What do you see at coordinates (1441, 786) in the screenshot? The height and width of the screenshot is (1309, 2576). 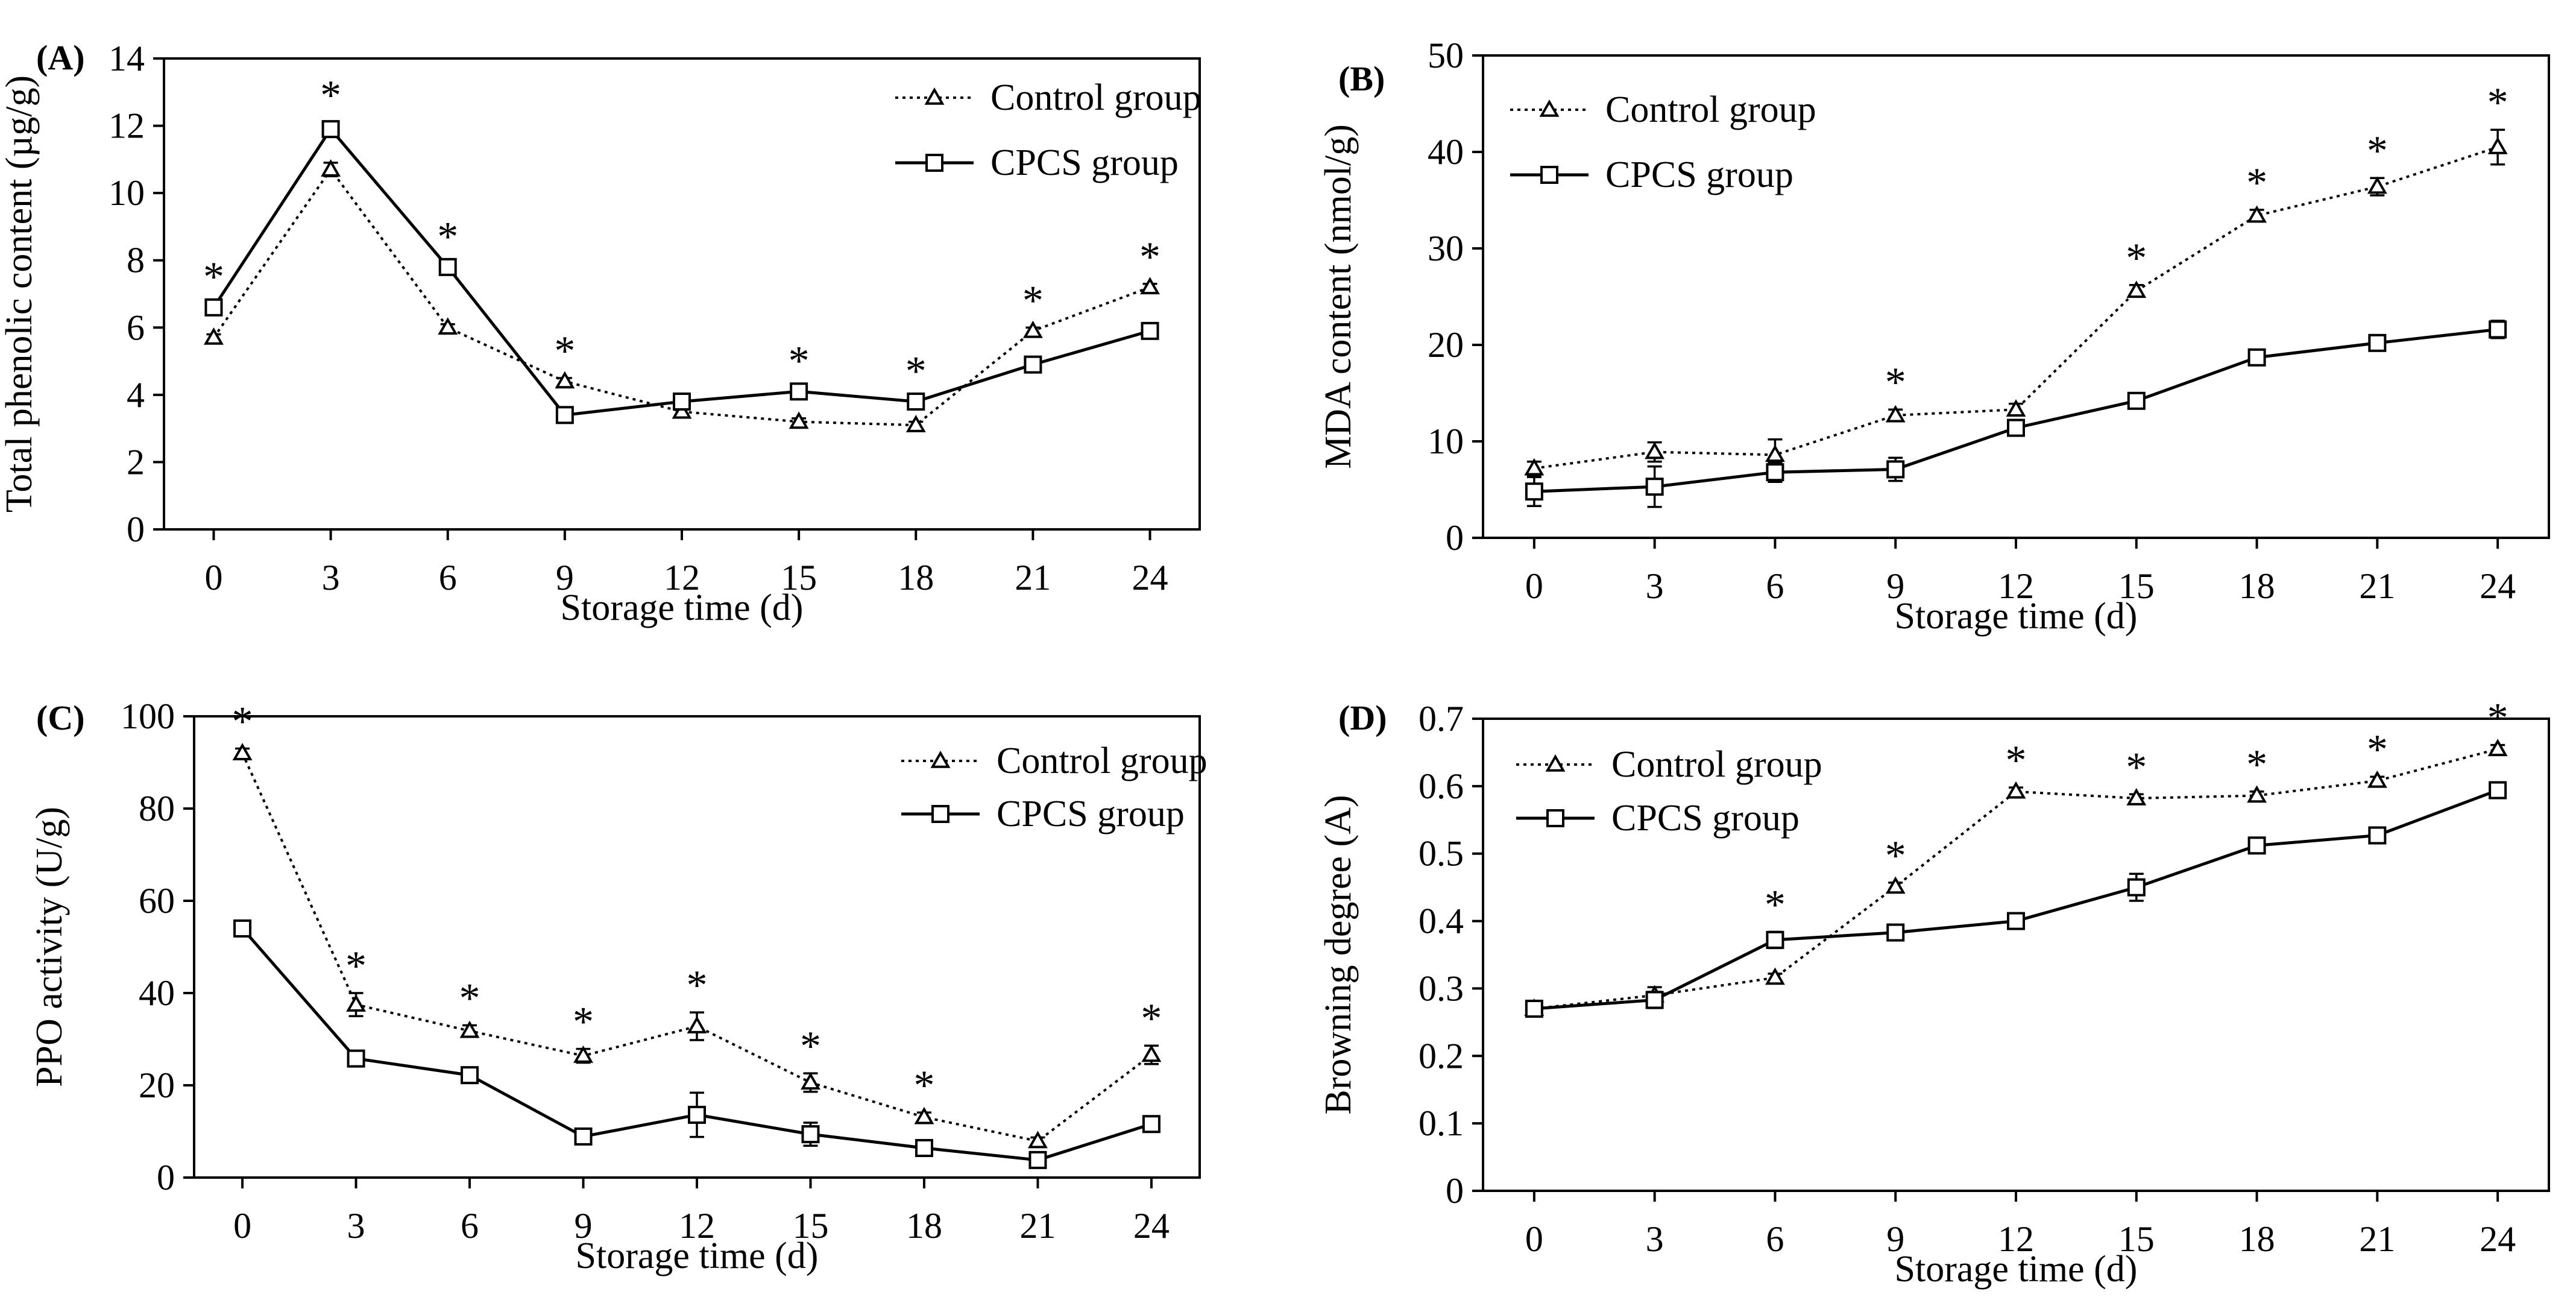 I see `y-tick-label: 0.6` at bounding box center [1441, 786].